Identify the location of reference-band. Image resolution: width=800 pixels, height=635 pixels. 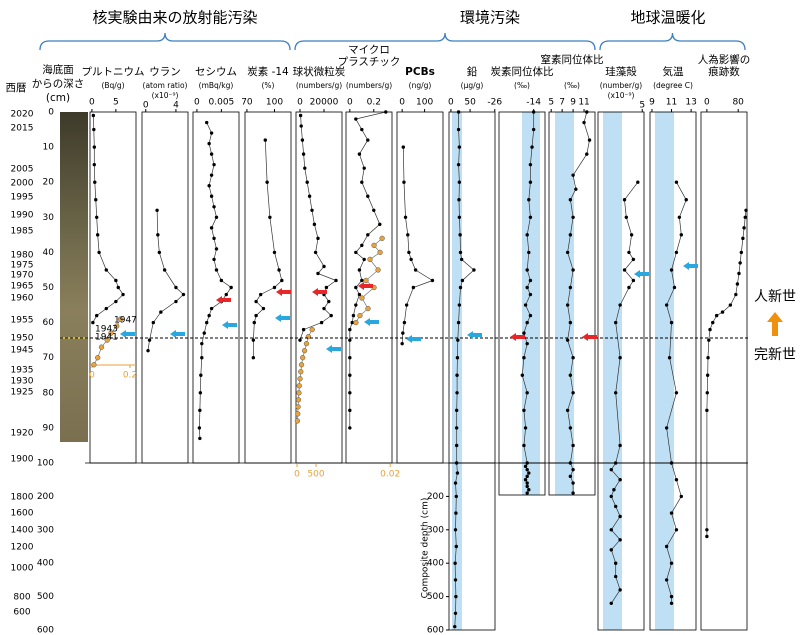
(531, 303).